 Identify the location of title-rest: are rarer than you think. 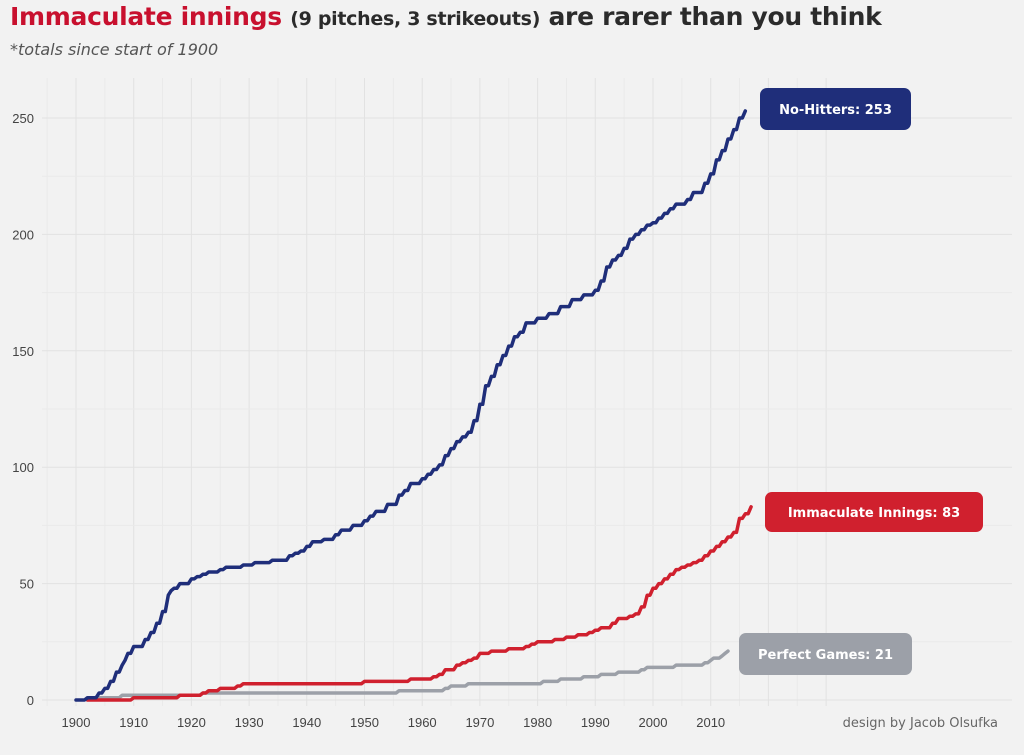
(715, 16).